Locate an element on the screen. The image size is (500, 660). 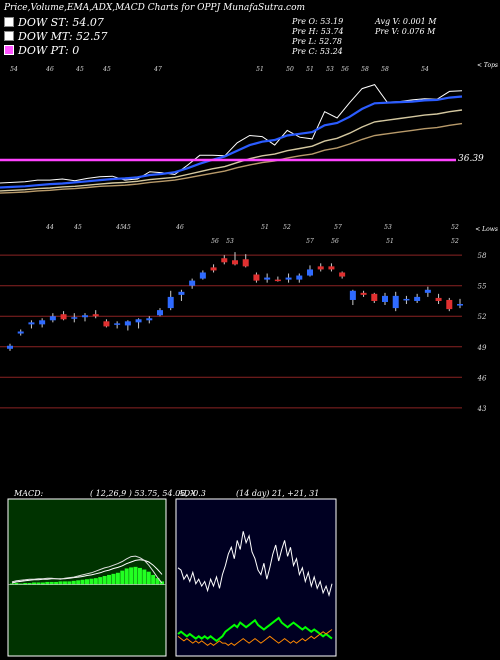
price-tick-label: 46 is located at coordinates (482, 378).